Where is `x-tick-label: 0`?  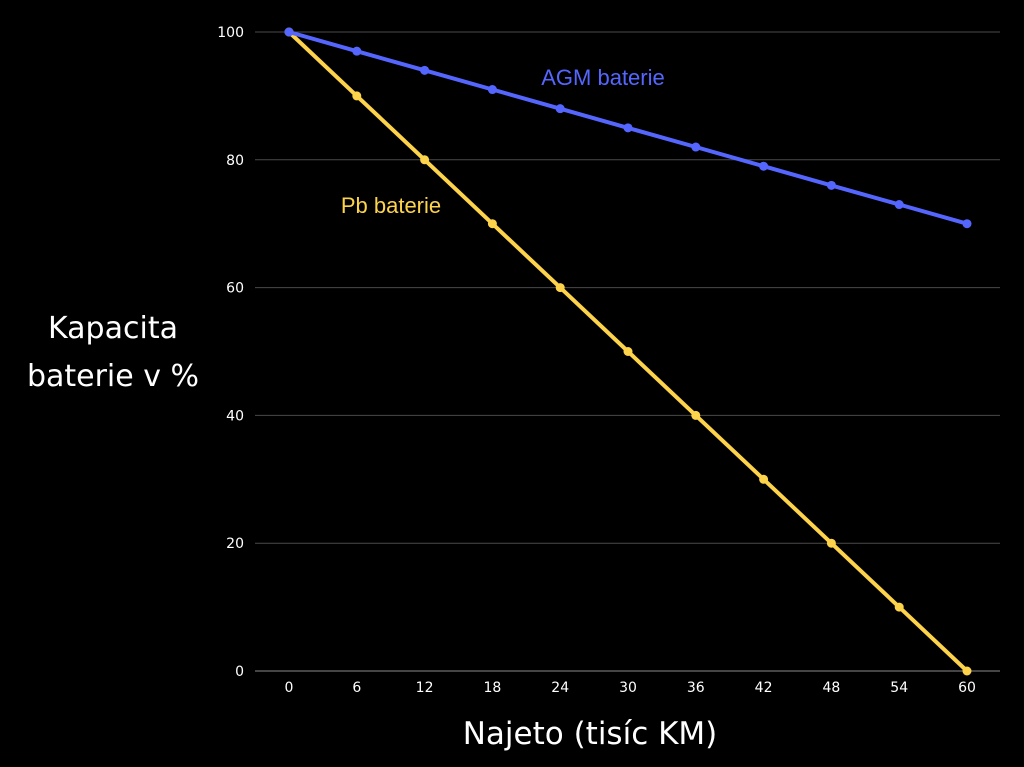 x-tick-label: 0 is located at coordinates (289, 688).